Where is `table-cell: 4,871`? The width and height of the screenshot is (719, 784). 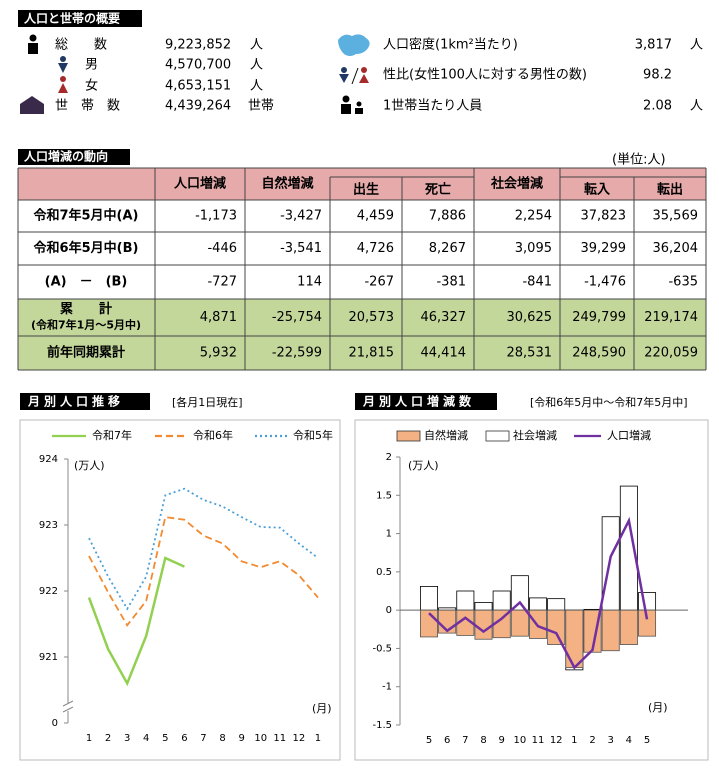 table-cell: 4,871 is located at coordinates (218, 317).